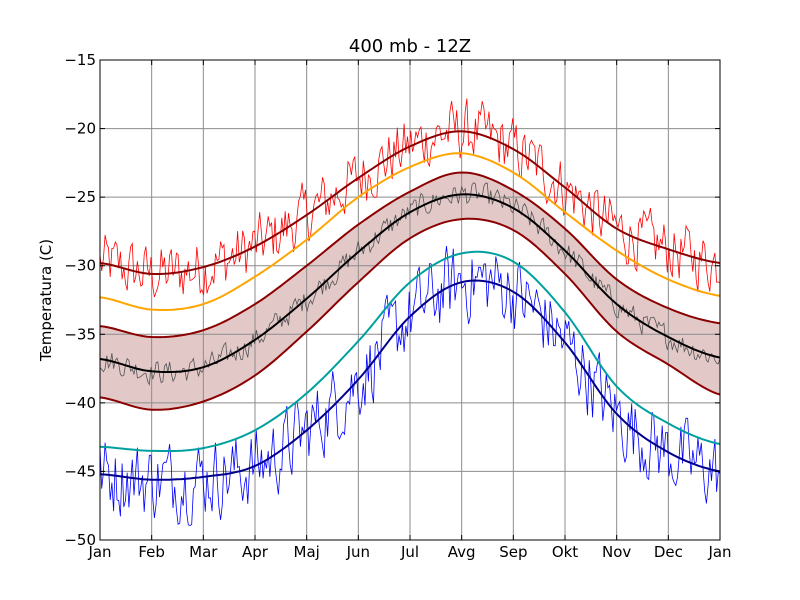  What do you see at coordinates (513, 552) in the screenshot?
I see `x-tick-label: Sep` at bounding box center [513, 552].